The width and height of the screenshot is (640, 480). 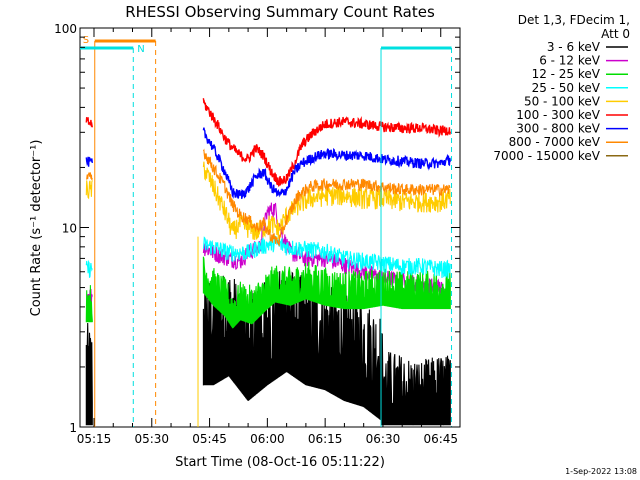 I want to click on legend-label: 12 - 25 keV, so click(x=566, y=74).